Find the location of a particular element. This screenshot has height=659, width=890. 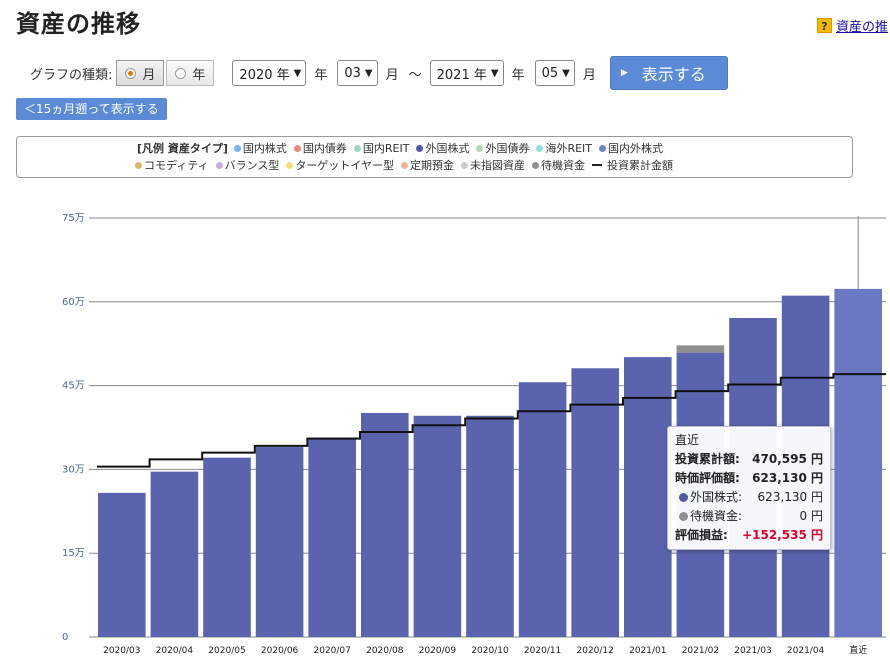

end-month-select: 05 ▼ is located at coordinates (554, 73).